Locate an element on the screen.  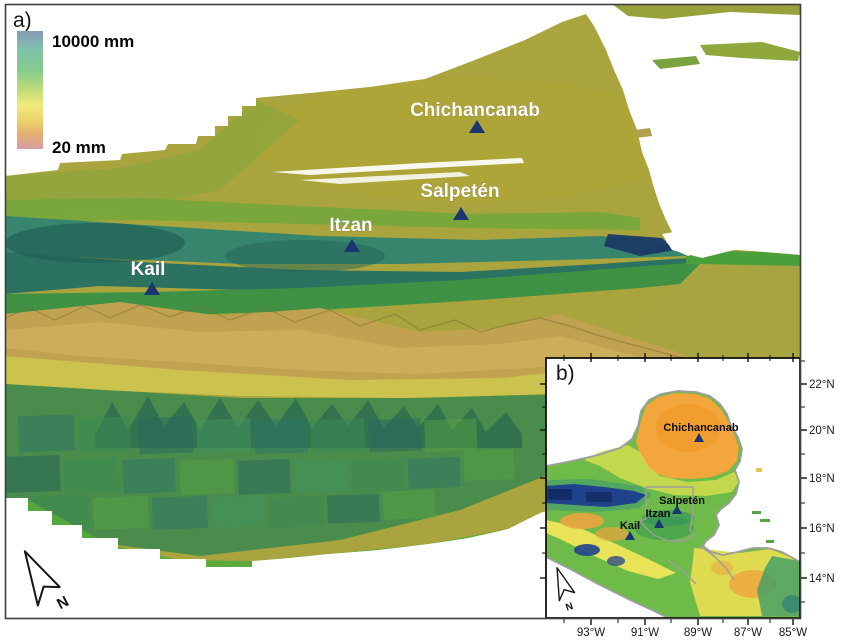
lon-tick-label: 89°W is located at coordinates (698, 633).